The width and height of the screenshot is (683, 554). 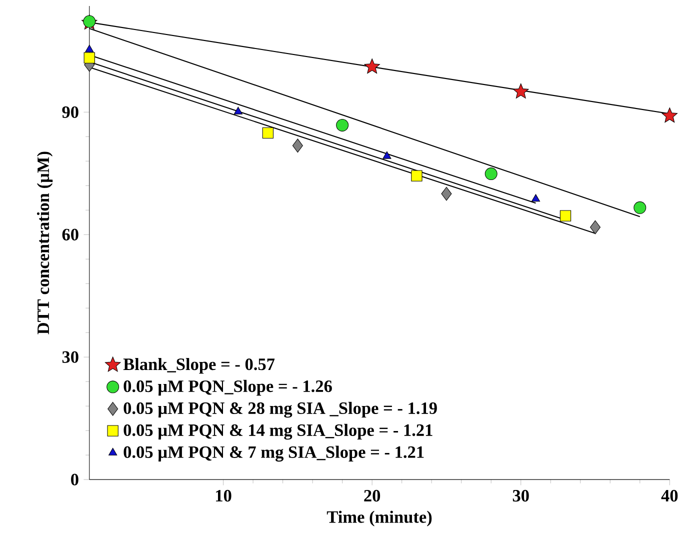 What do you see at coordinates (274, 454) in the screenshot?
I see `legend-label: 0.05 µM PQN & 7 mg SIA_Slope = - 1.21` at bounding box center [274, 454].